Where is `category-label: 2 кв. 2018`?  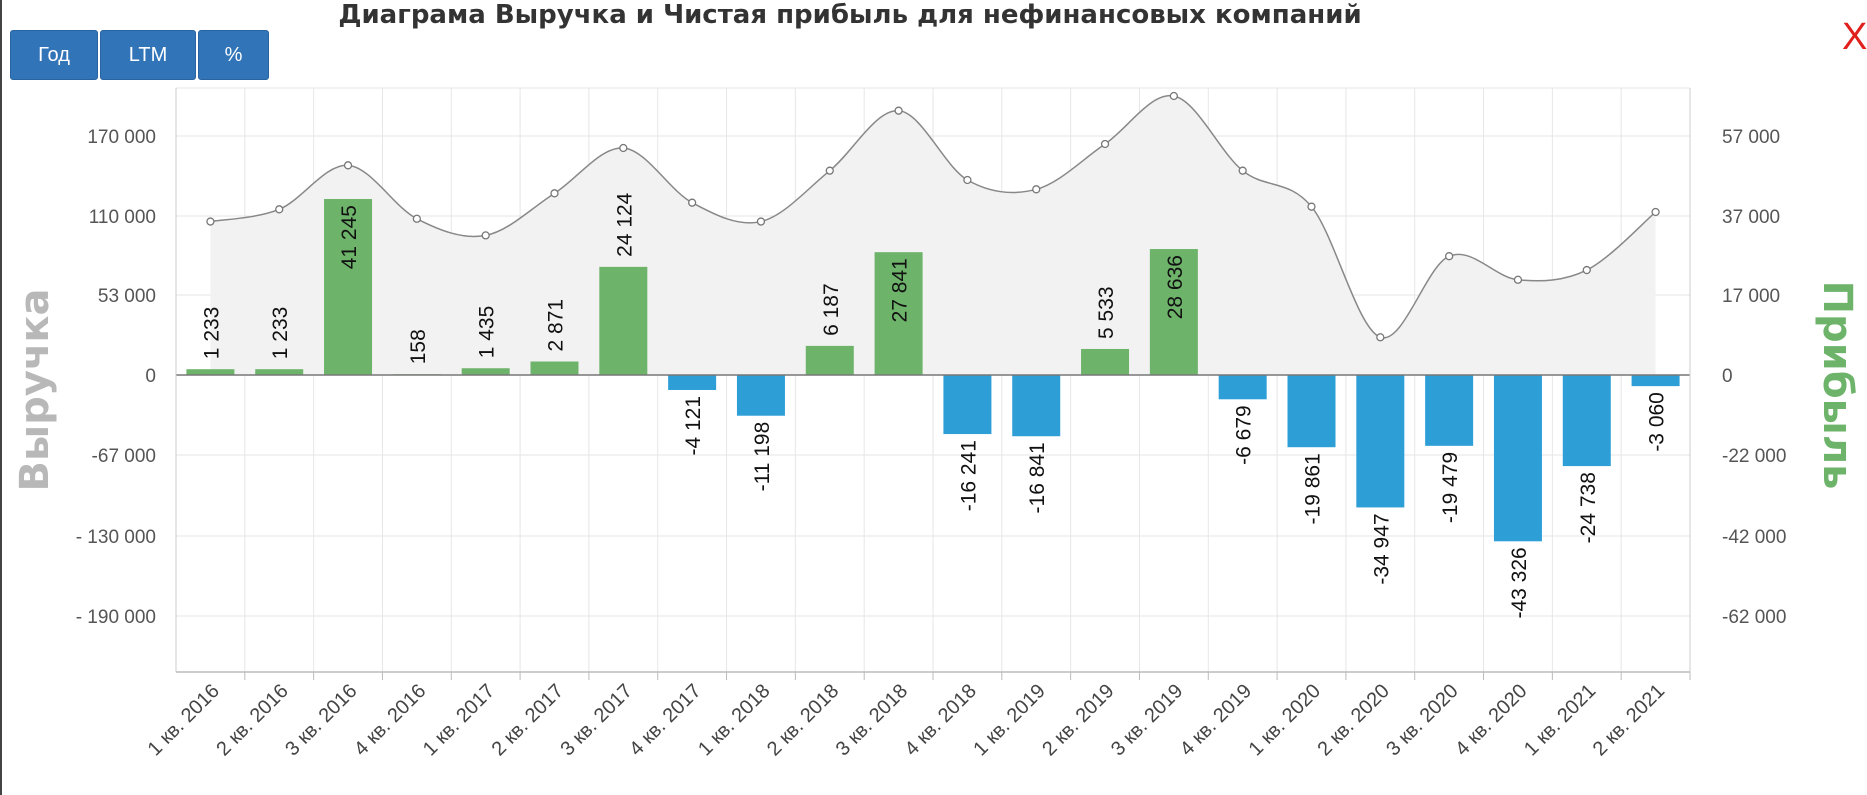 category-label: 2 кв. 2018 is located at coordinates (803, 720).